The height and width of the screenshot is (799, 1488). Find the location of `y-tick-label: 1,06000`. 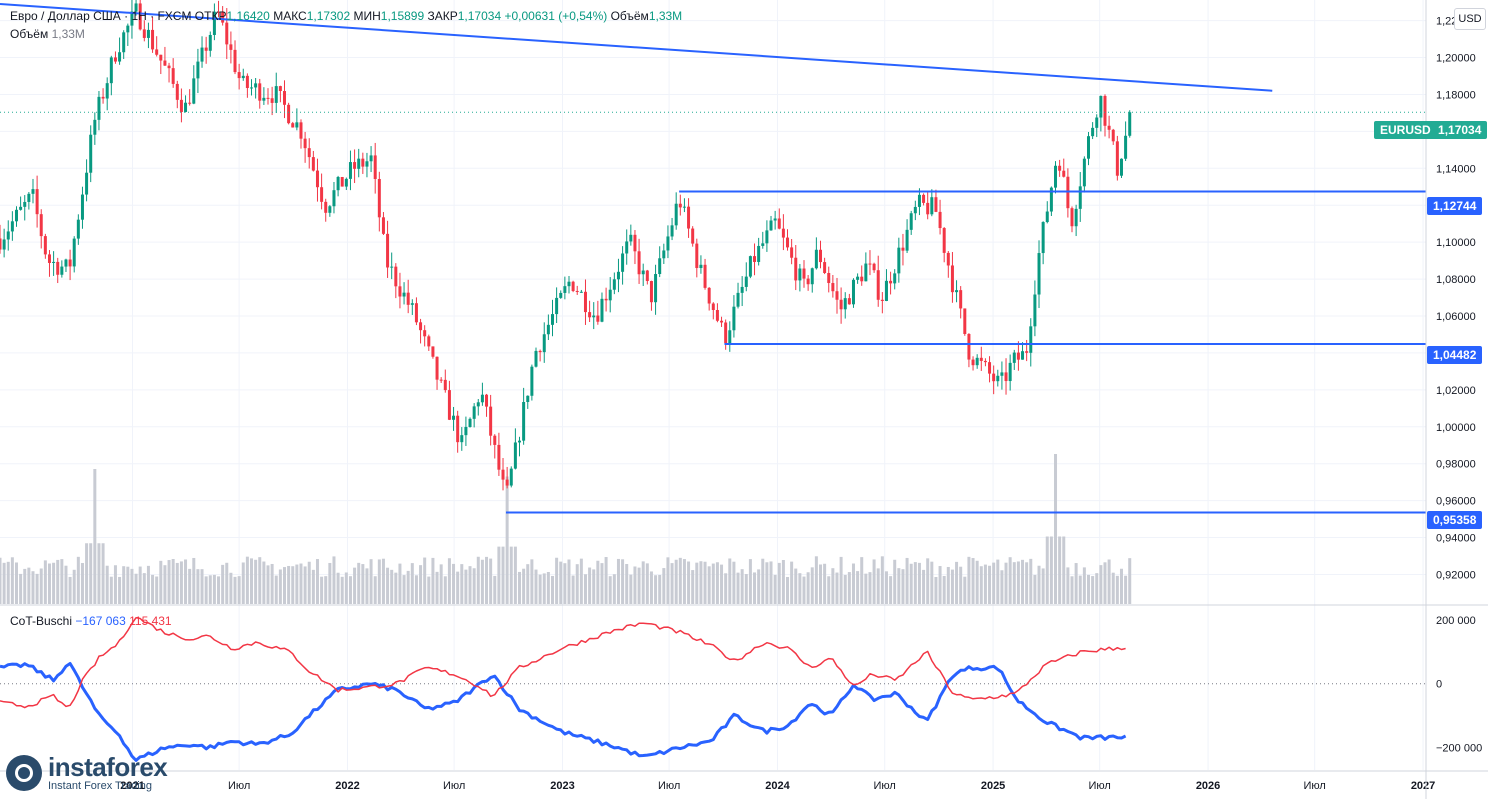

y-tick-label: 1,06000 is located at coordinates (1456, 317).